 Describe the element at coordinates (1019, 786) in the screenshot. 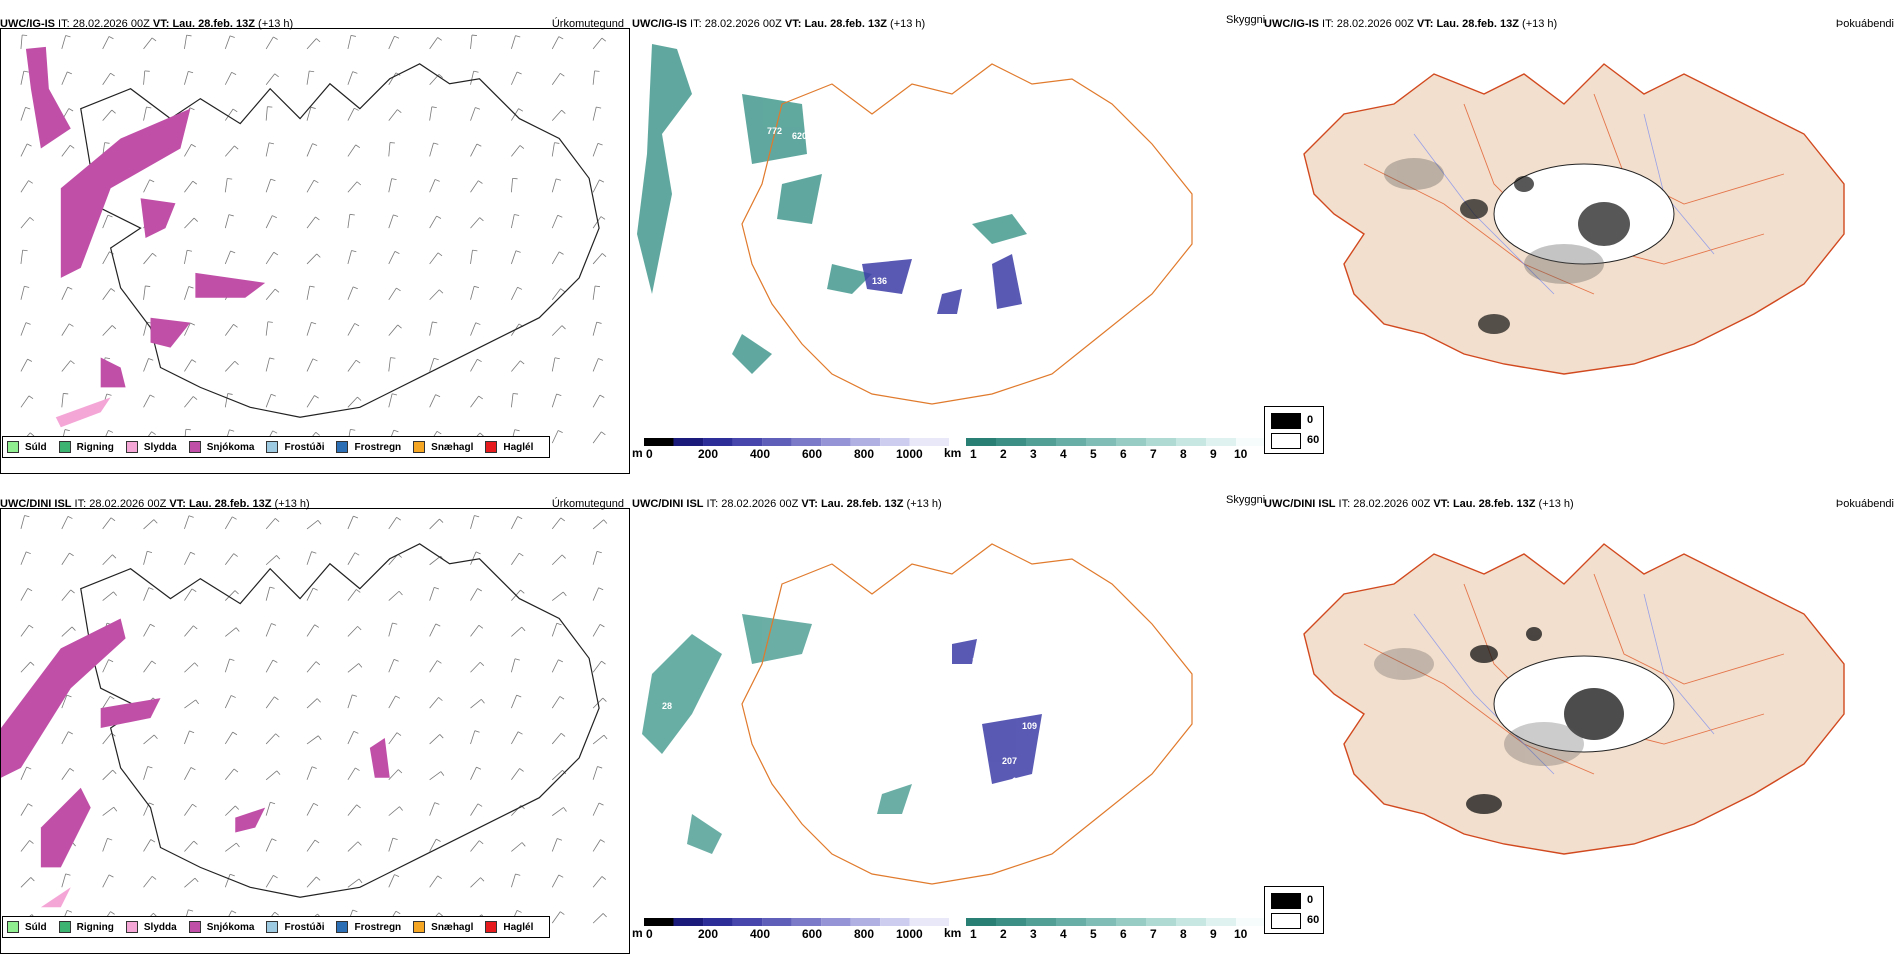

I see `cloudbase-value-label: 140` at that location.